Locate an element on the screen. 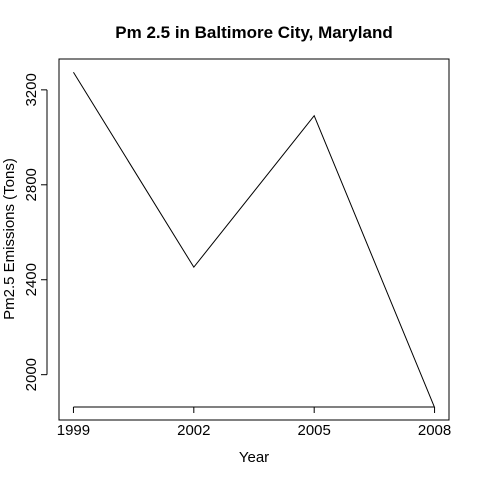 This screenshot has height=480, width=480. x-tick-label: 2008 is located at coordinates (434, 430).